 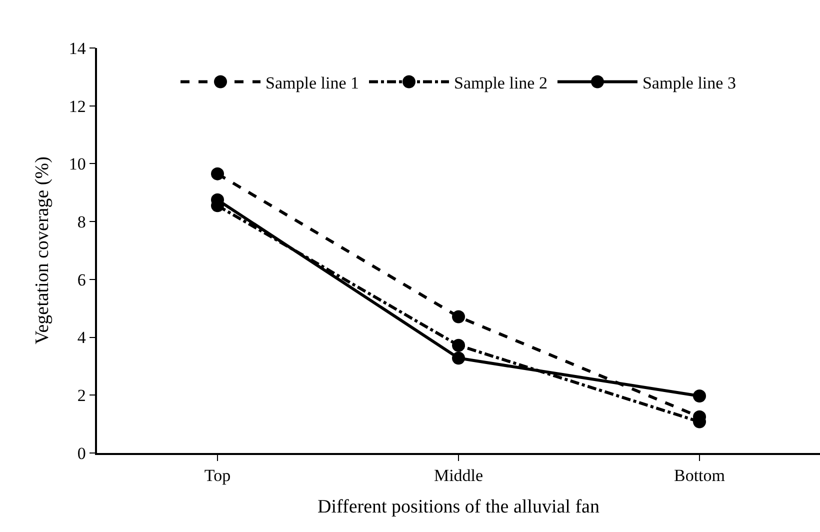 I want to click on legend-label: Sample line 2, so click(x=501, y=82).